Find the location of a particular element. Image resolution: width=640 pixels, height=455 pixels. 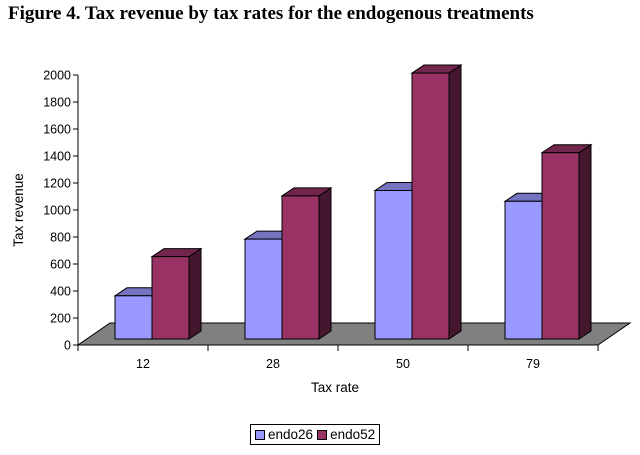

y-tick-label: 200 is located at coordinates (60, 319).